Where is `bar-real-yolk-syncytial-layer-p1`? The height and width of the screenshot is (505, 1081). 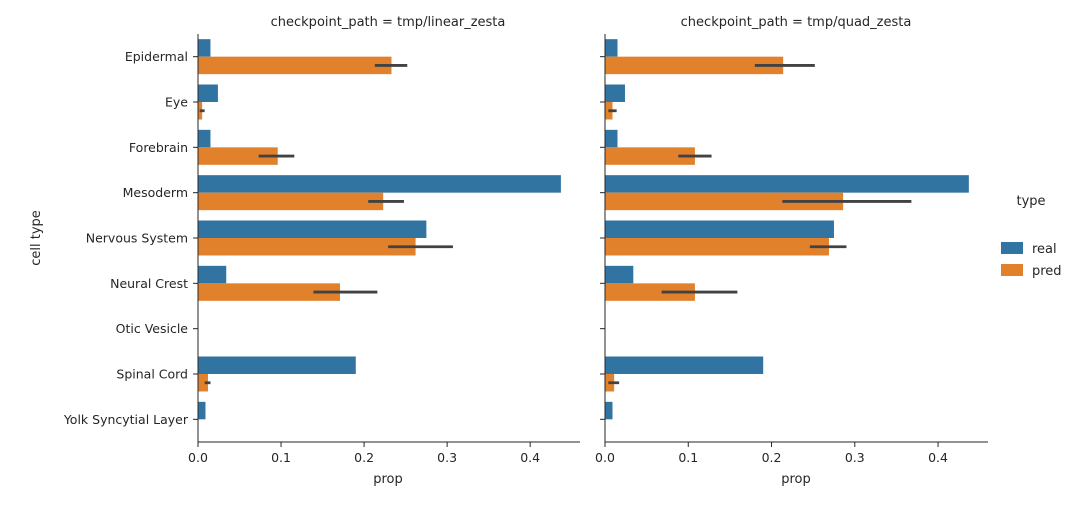 bar-real-yolk-syncytial-layer-p1 is located at coordinates (609, 410).